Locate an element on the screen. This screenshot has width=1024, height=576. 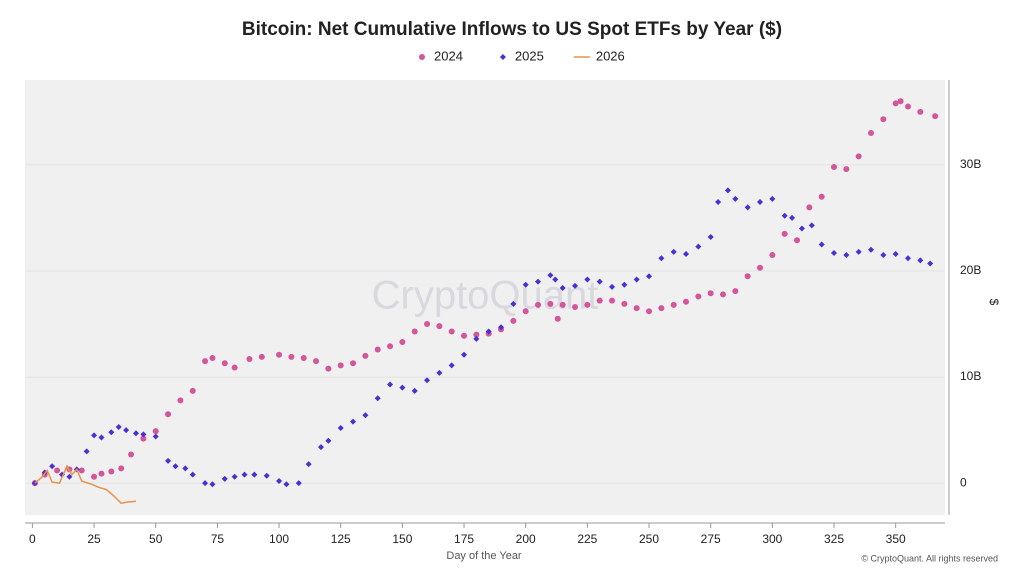
x-tick-label: 325 is located at coordinates (834, 539).